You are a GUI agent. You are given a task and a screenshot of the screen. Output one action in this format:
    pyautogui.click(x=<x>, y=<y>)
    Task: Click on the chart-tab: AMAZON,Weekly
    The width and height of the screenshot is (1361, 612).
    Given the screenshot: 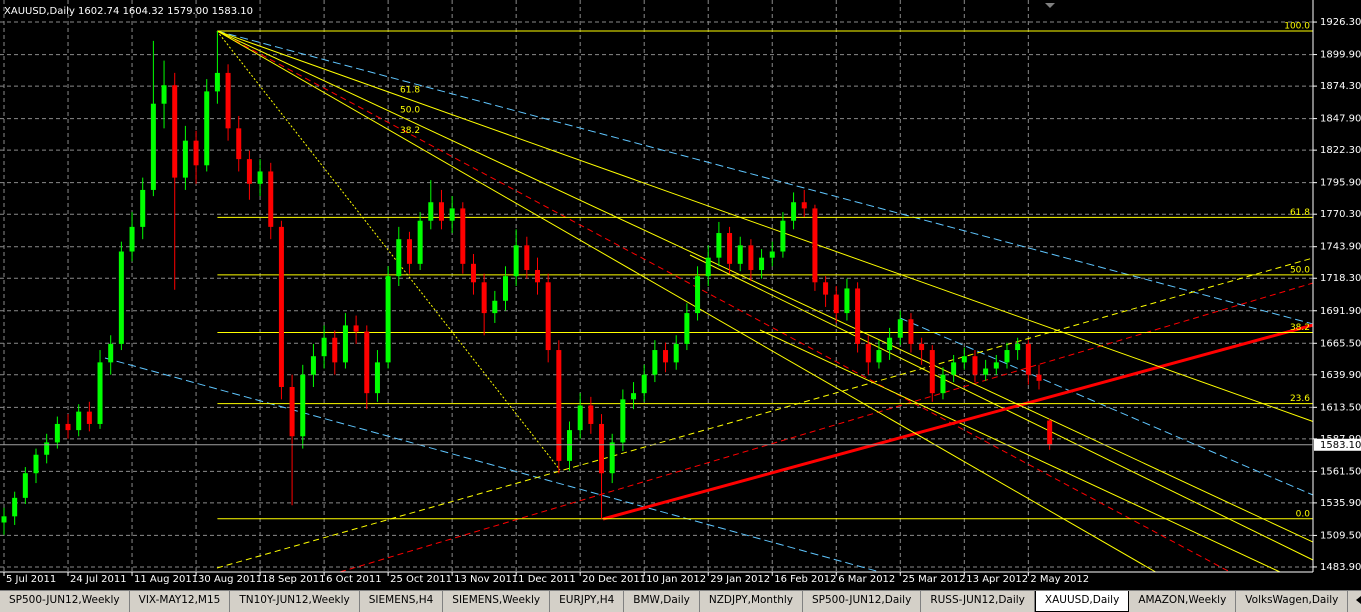 What is the action you would take?
    pyautogui.click(x=1183, y=601)
    